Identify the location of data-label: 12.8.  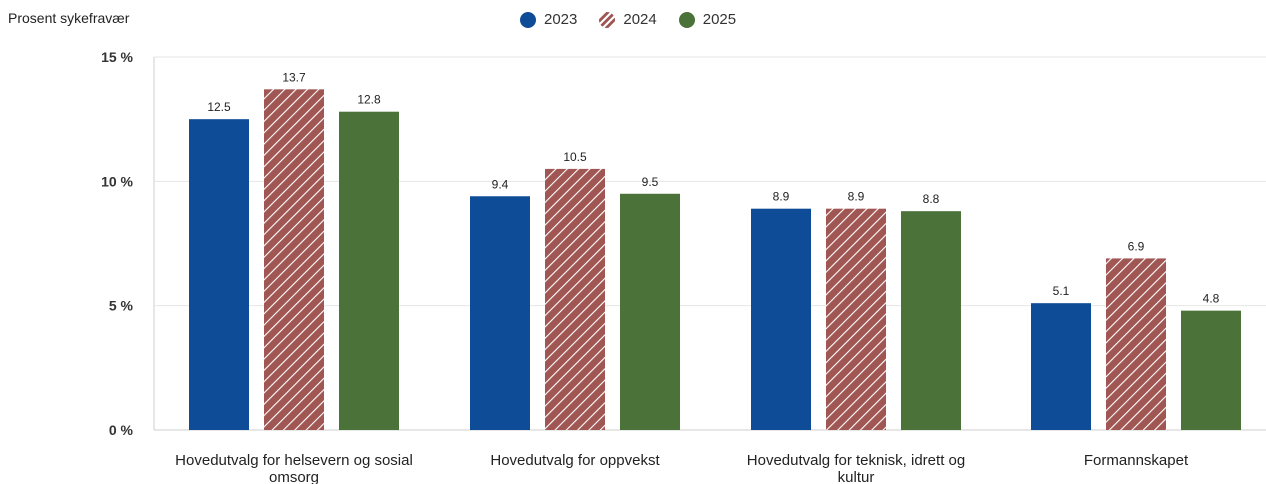
(369, 100).